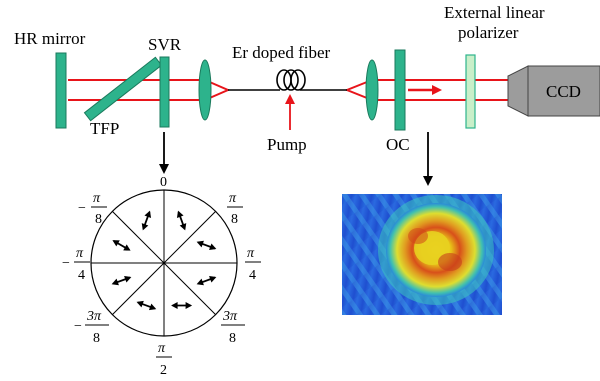  Describe the element at coordinates (92, 209) in the screenshot. I see `wheel-label-left-upper: − π 8` at that location.